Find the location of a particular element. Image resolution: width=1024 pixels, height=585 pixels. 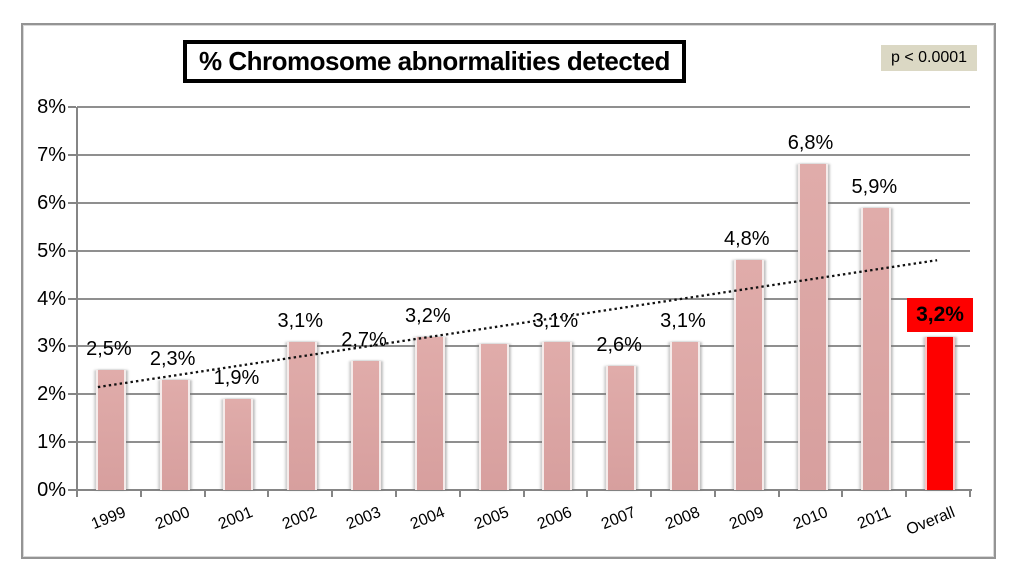

bar-value-label: 2,6% is located at coordinates (619, 344).